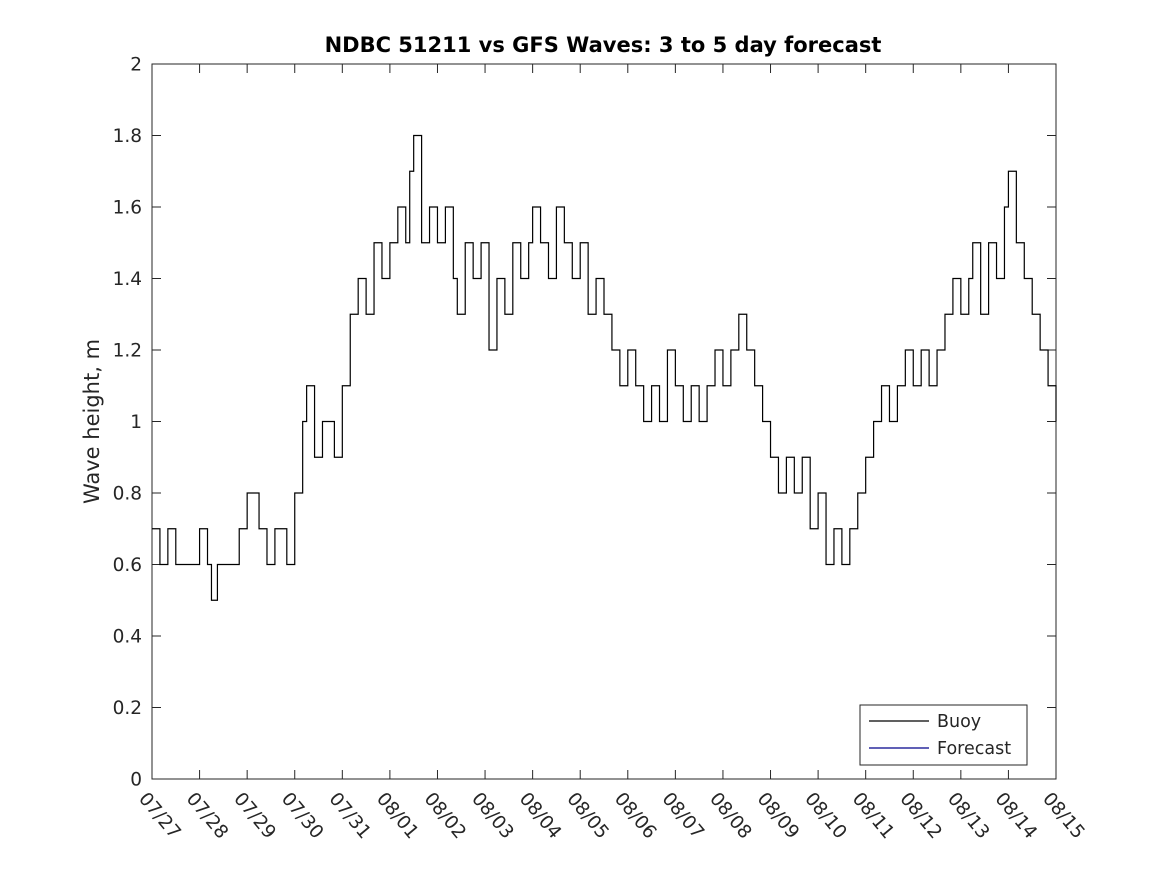  Describe the element at coordinates (127, 637) in the screenshot. I see `y-tick-label: 0.4` at that location.